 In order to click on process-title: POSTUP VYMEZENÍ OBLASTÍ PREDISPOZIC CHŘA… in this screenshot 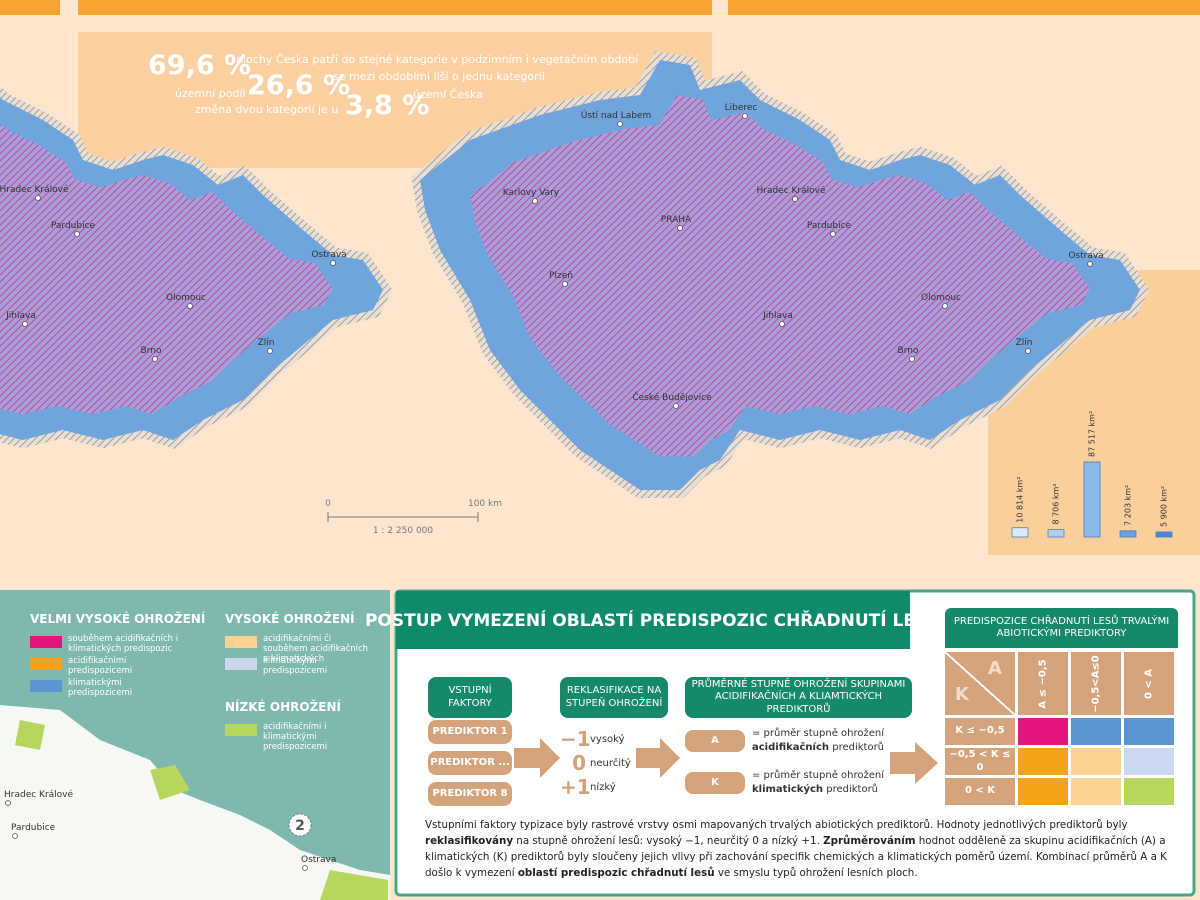, I will do `click(653, 619)`.